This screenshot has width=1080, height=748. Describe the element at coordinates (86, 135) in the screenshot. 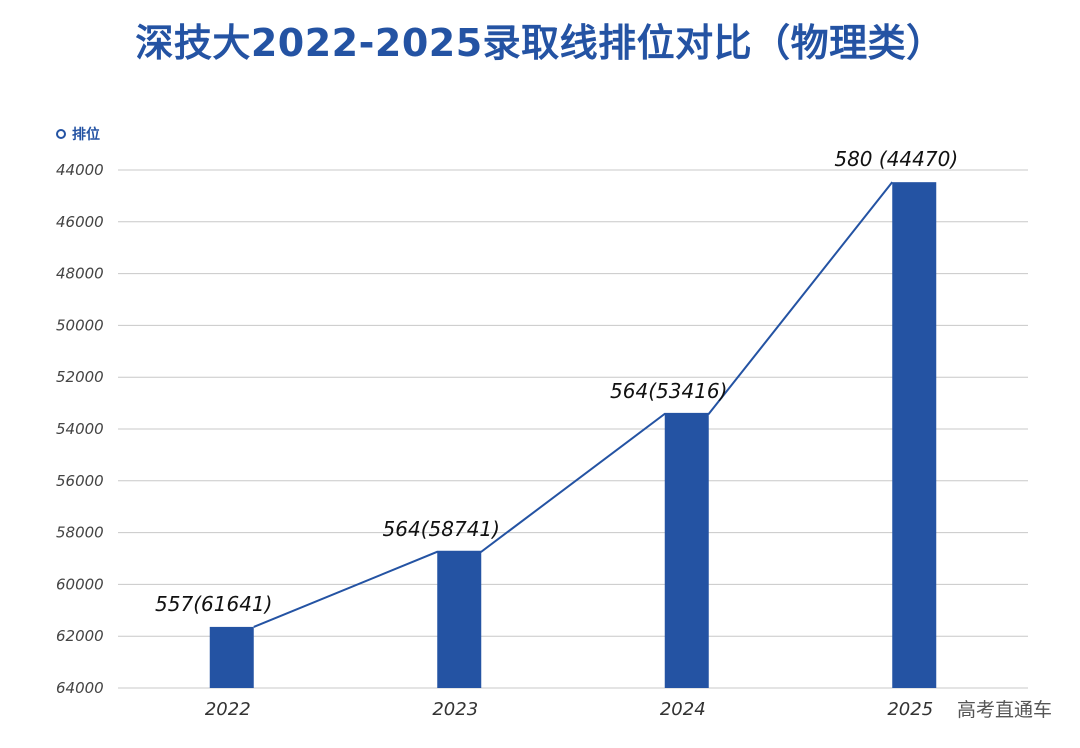

I see `legend-label: 排位` at that location.